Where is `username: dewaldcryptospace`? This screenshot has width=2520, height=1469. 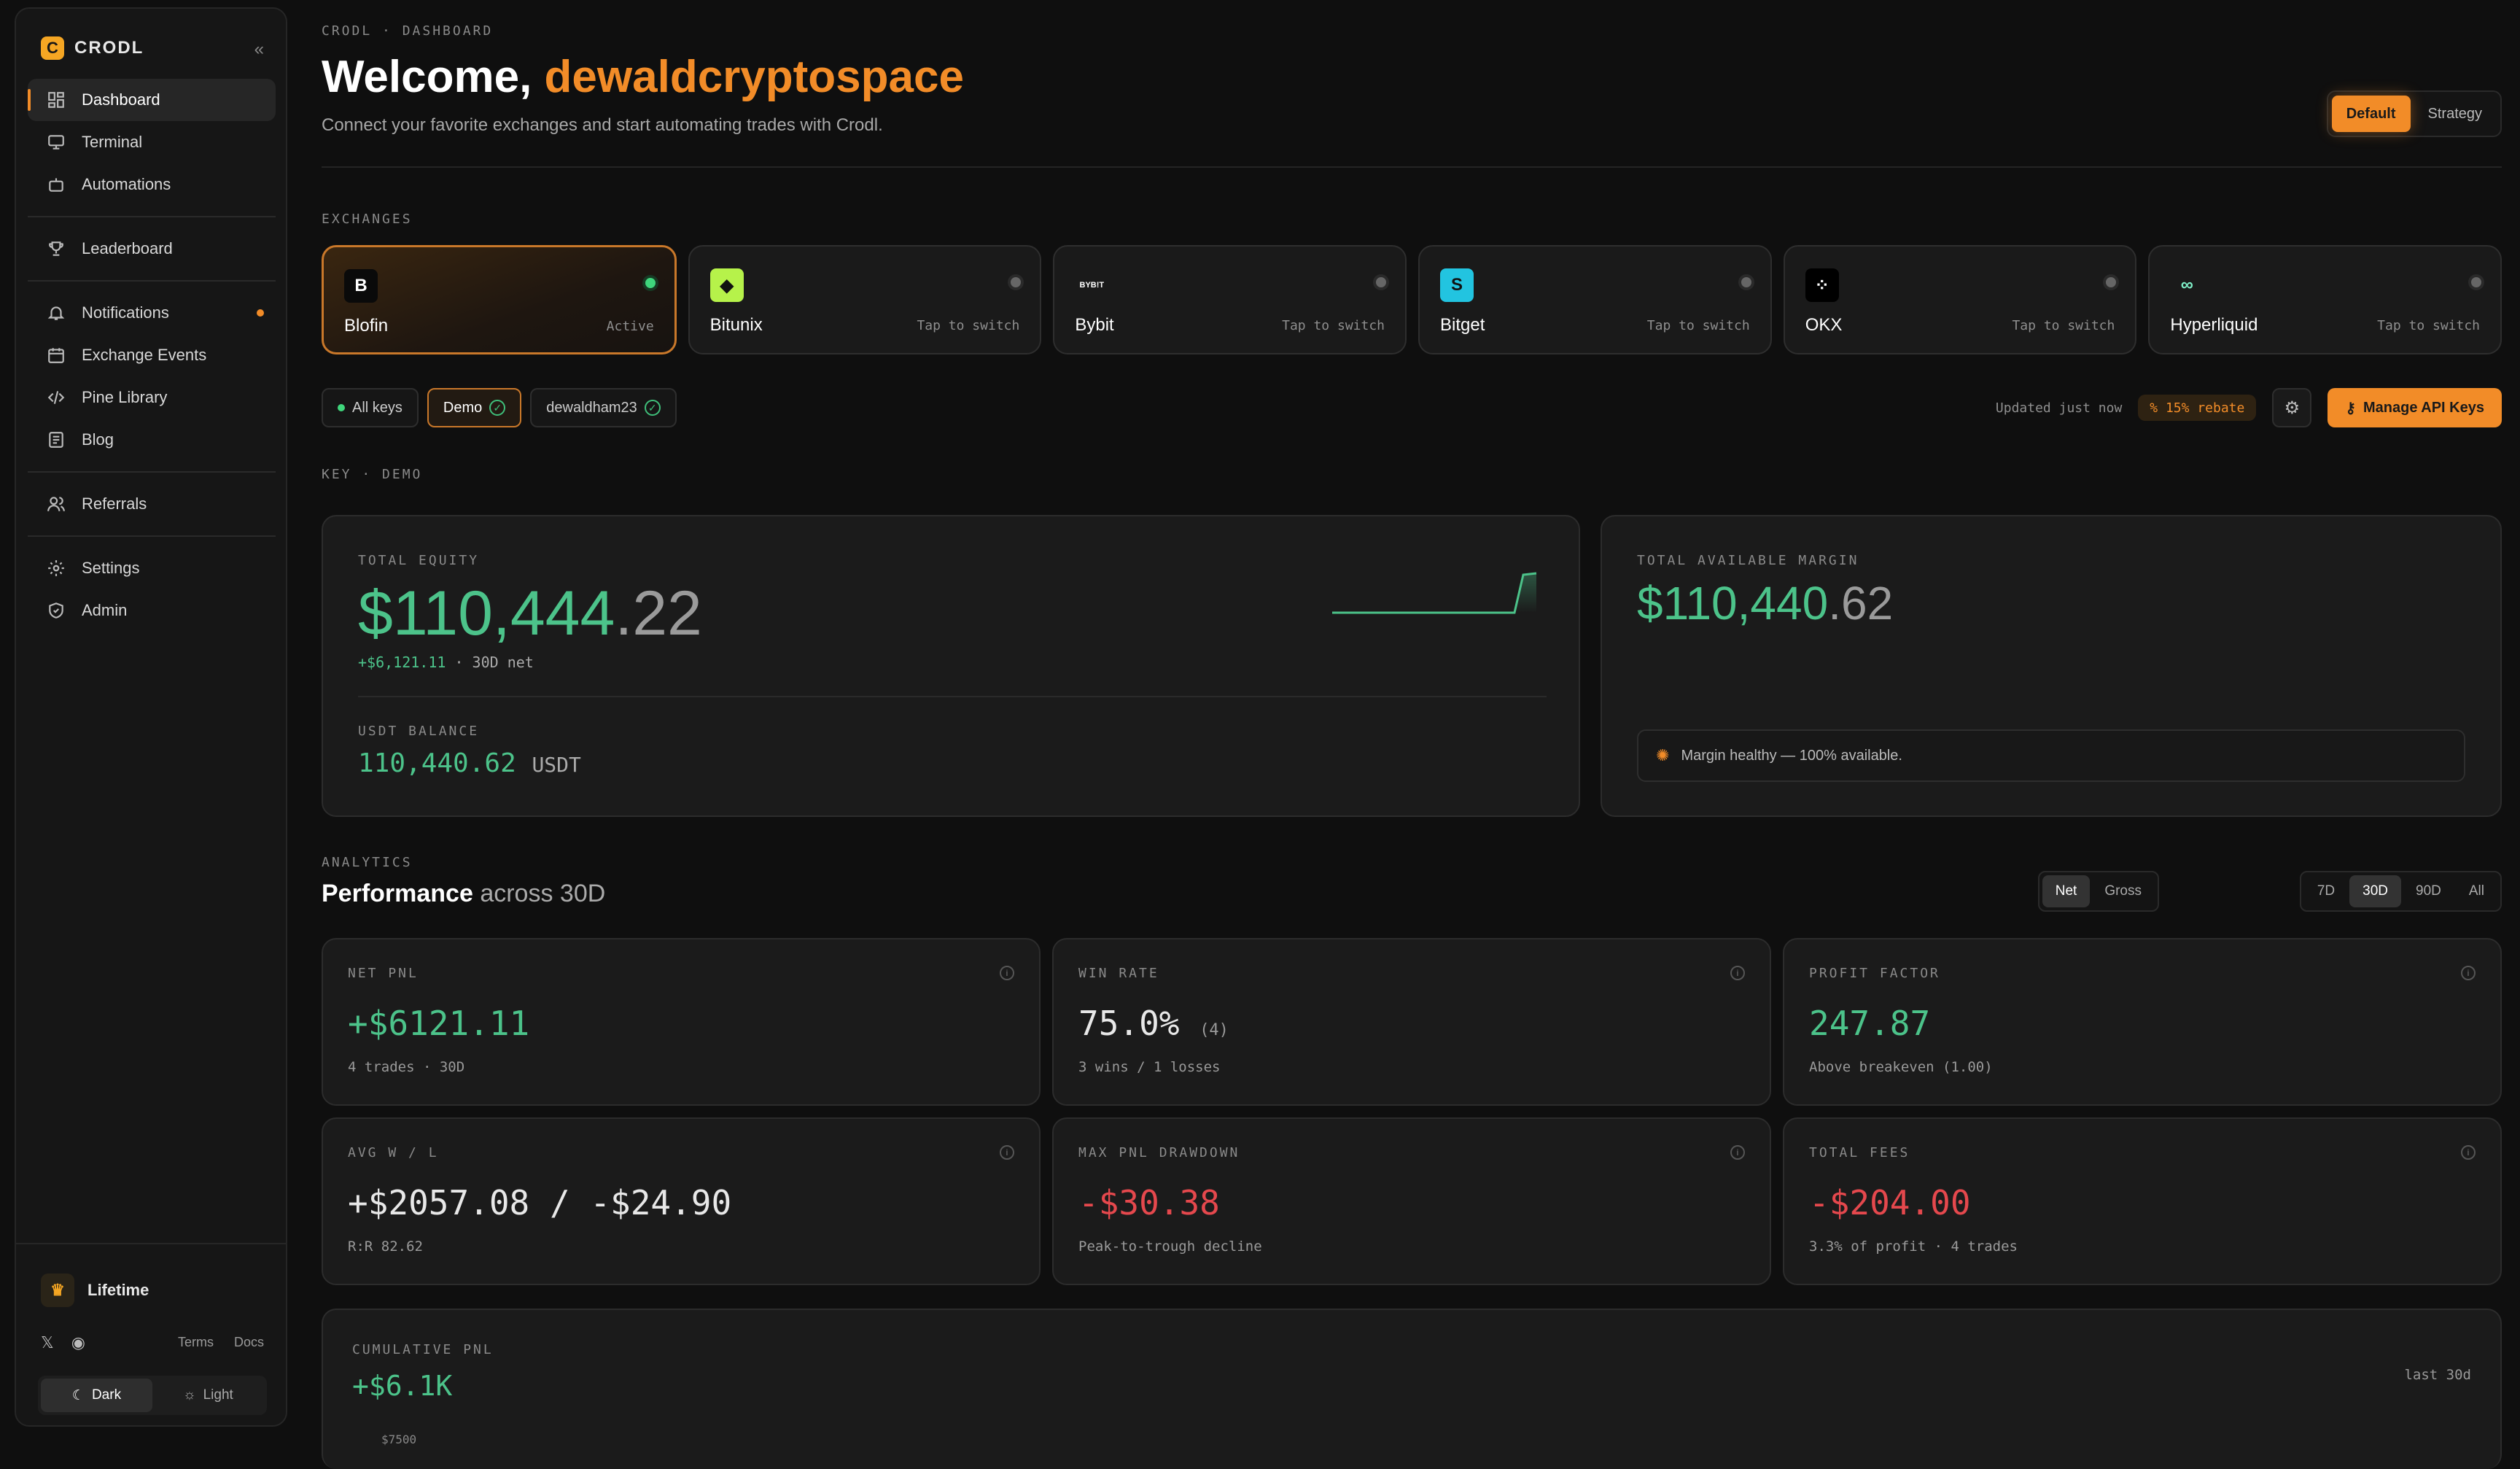 username: dewaldcryptospace is located at coordinates (754, 77).